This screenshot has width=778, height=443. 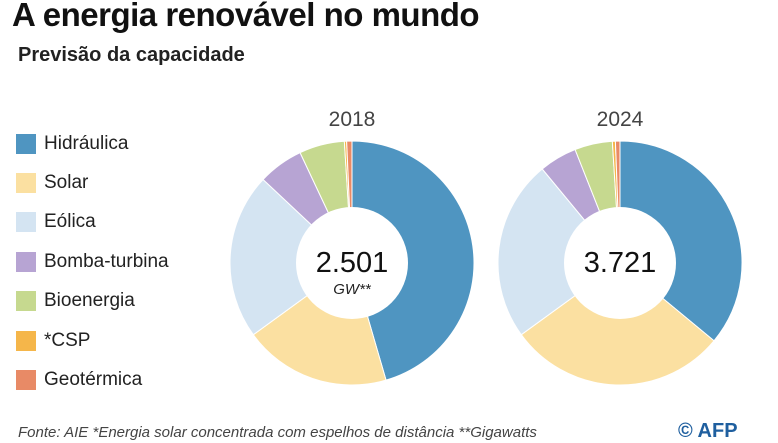 What do you see at coordinates (26, 222) in the screenshot?
I see `legend-swatch-eolica` at bounding box center [26, 222].